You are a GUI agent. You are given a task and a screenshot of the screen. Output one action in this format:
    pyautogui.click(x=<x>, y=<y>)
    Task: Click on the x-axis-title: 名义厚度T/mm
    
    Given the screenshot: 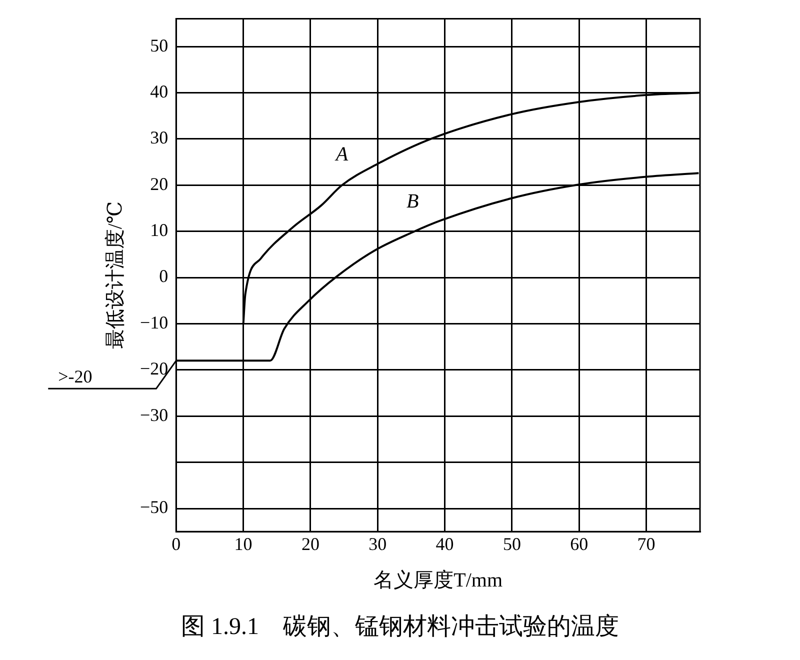 What is the action you would take?
    pyautogui.click(x=438, y=580)
    